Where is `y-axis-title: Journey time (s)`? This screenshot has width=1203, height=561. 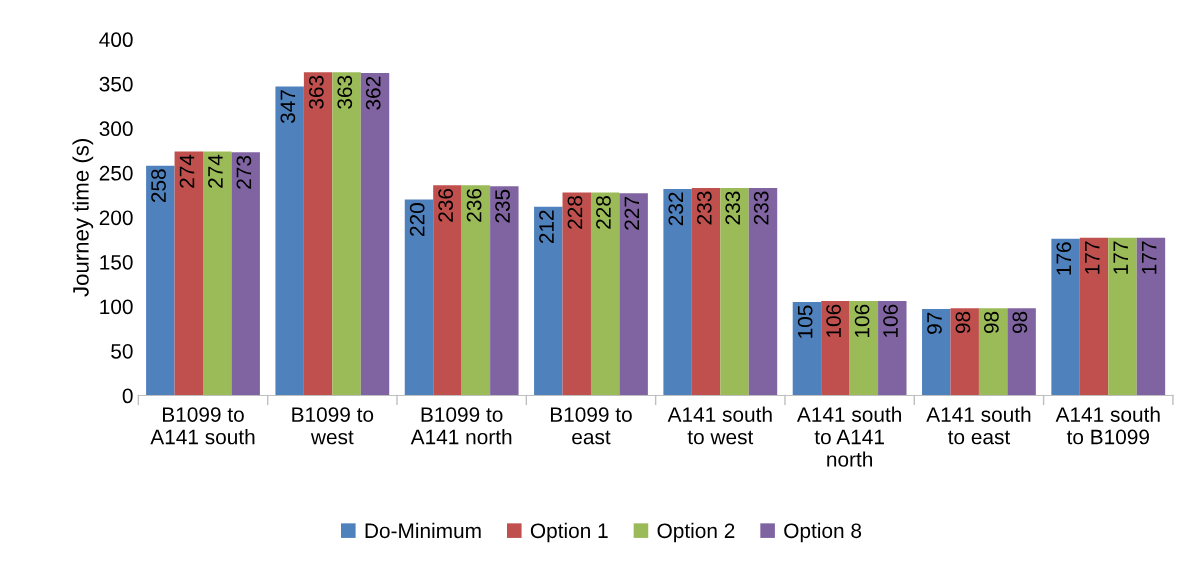
y-axis-title: Journey time (s) is located at coordinates (83, 218).